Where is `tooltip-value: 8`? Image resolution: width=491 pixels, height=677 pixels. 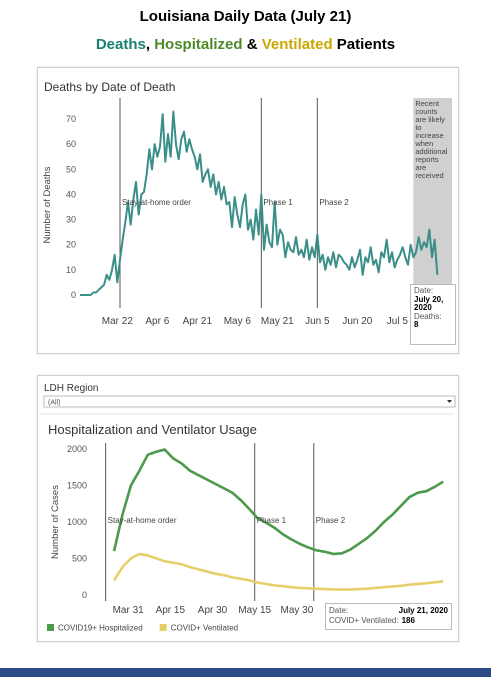
tooltip-value: 8 is located at coordinates (416, 324).